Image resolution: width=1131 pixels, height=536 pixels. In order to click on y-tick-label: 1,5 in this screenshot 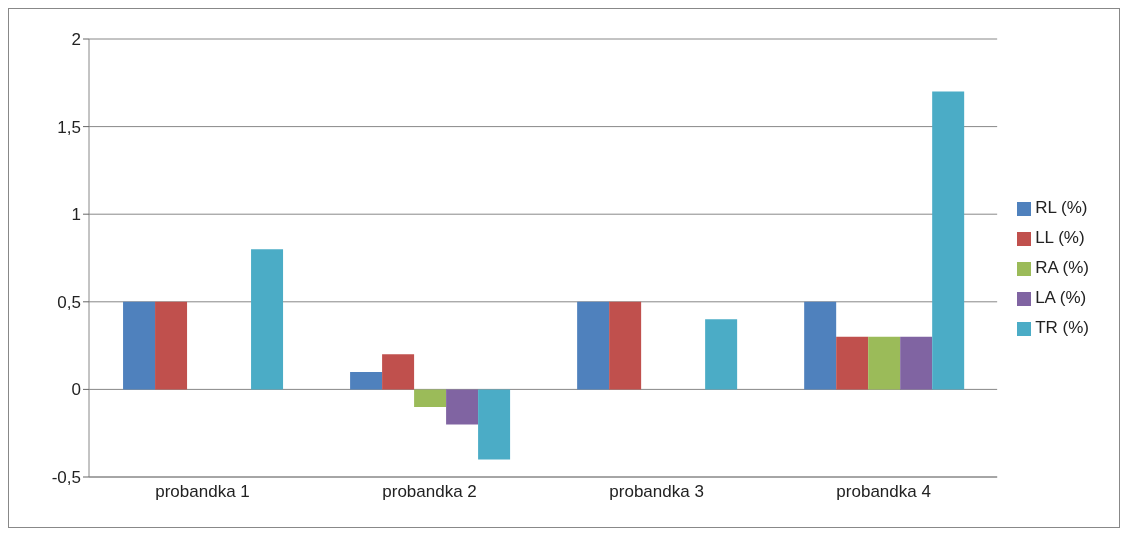, I will do `click(69, 127)`.